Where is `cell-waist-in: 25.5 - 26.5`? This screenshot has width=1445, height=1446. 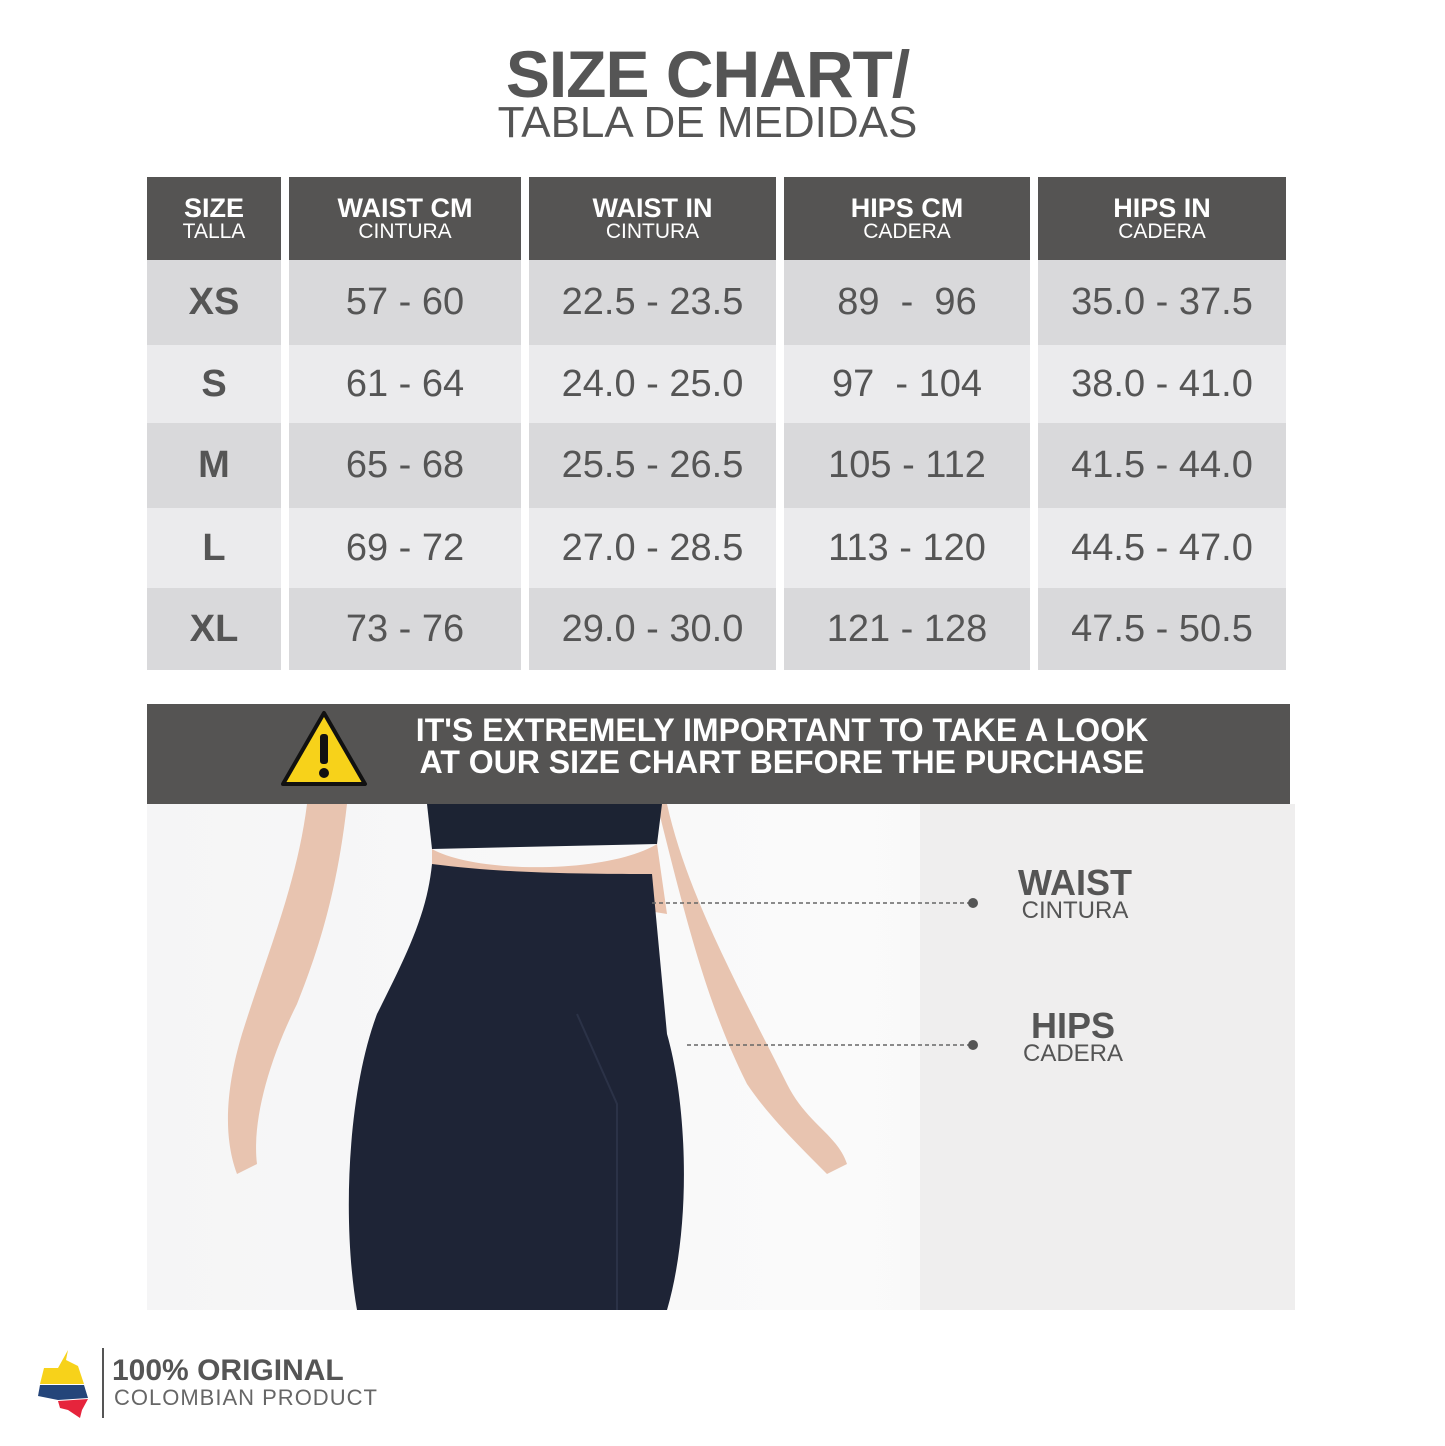 cell-waist-in: 25.5 - 26.5 is located at coordinates (652, 465).